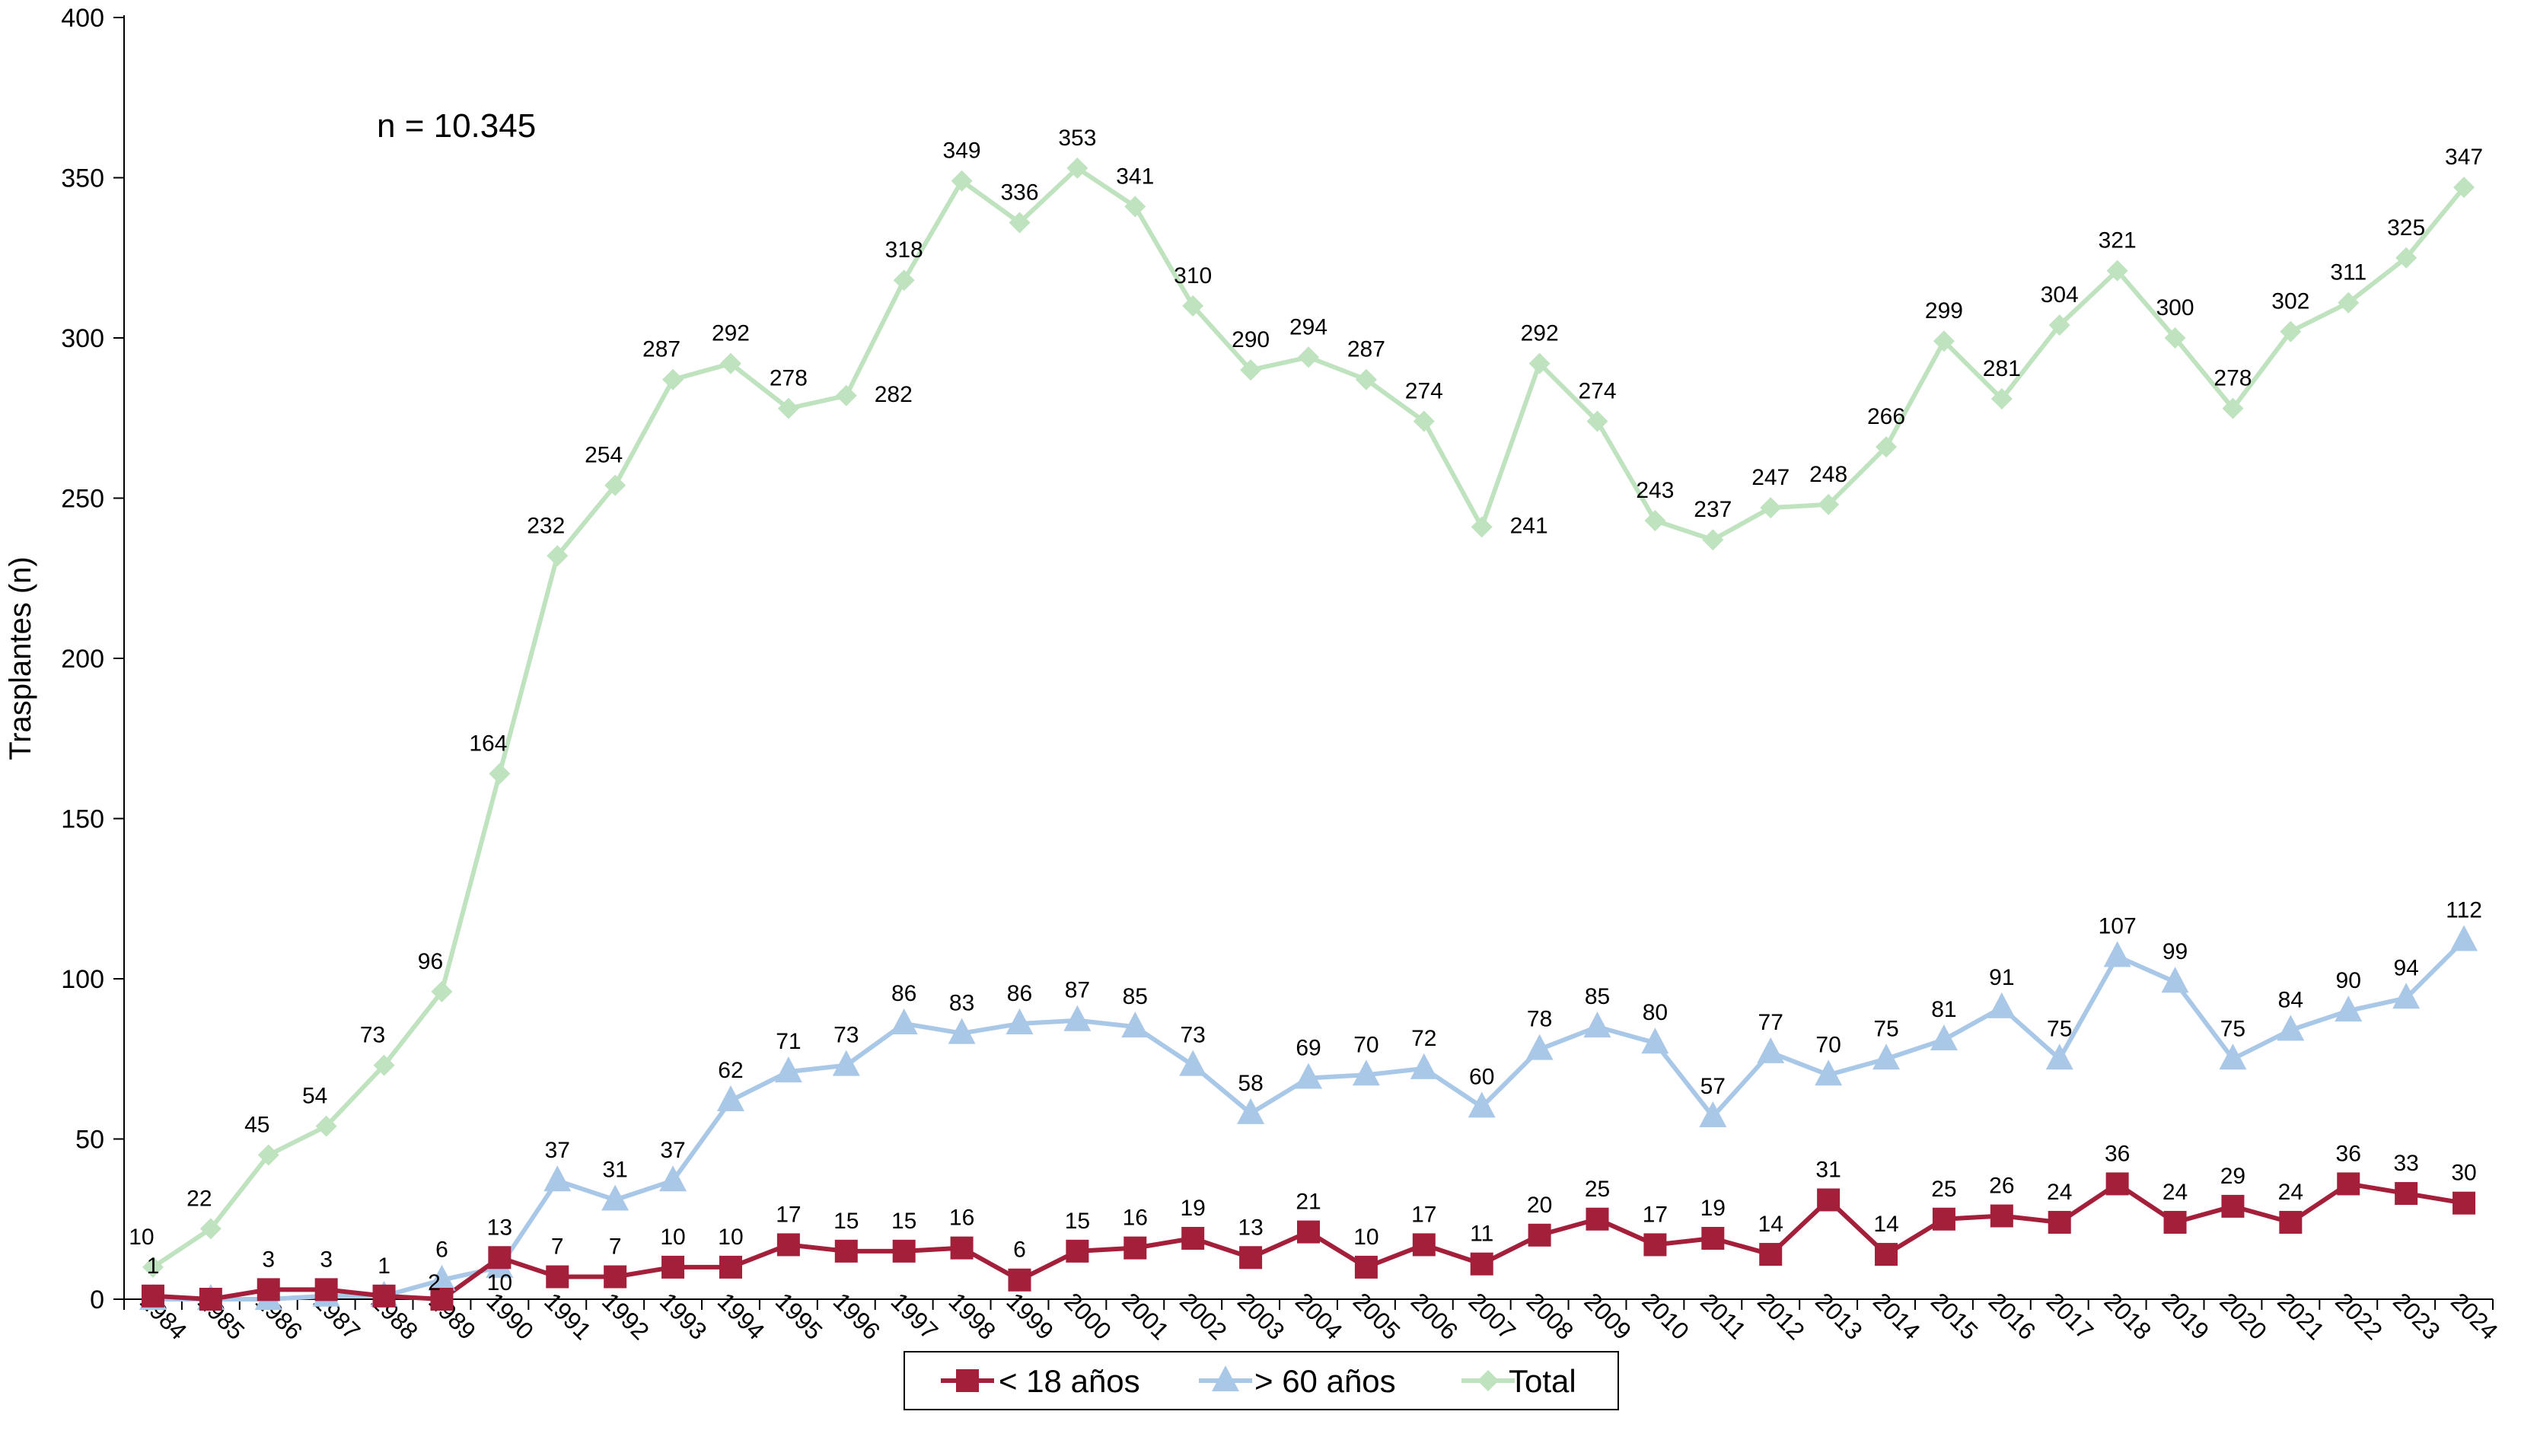 Image resolution: width=2537 pixels, height=1456 pixels. I want to click on y-tick-label: 300, so click(82, 338).